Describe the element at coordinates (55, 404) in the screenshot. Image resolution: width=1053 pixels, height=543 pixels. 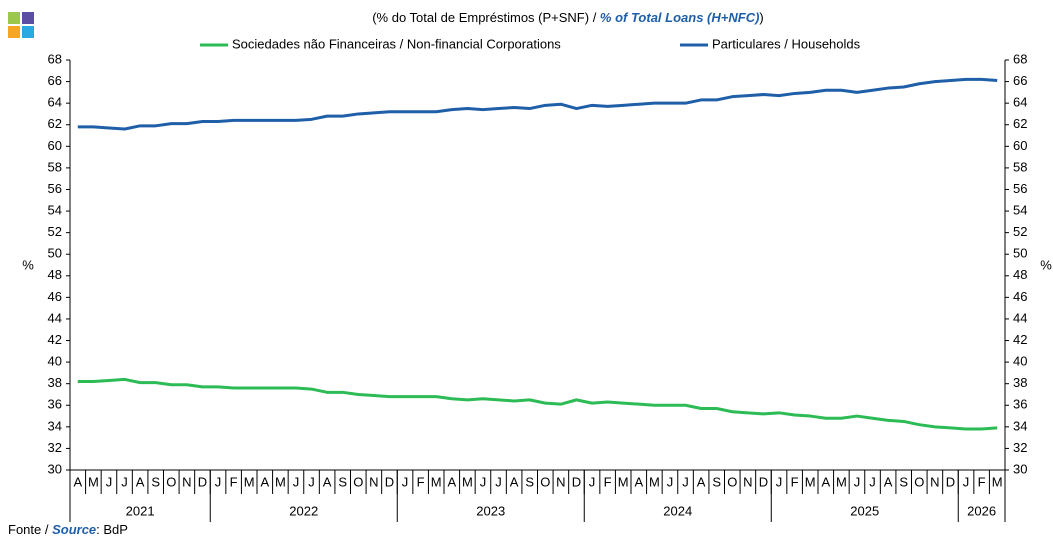
I see `y-tick-label: 36` at that location.